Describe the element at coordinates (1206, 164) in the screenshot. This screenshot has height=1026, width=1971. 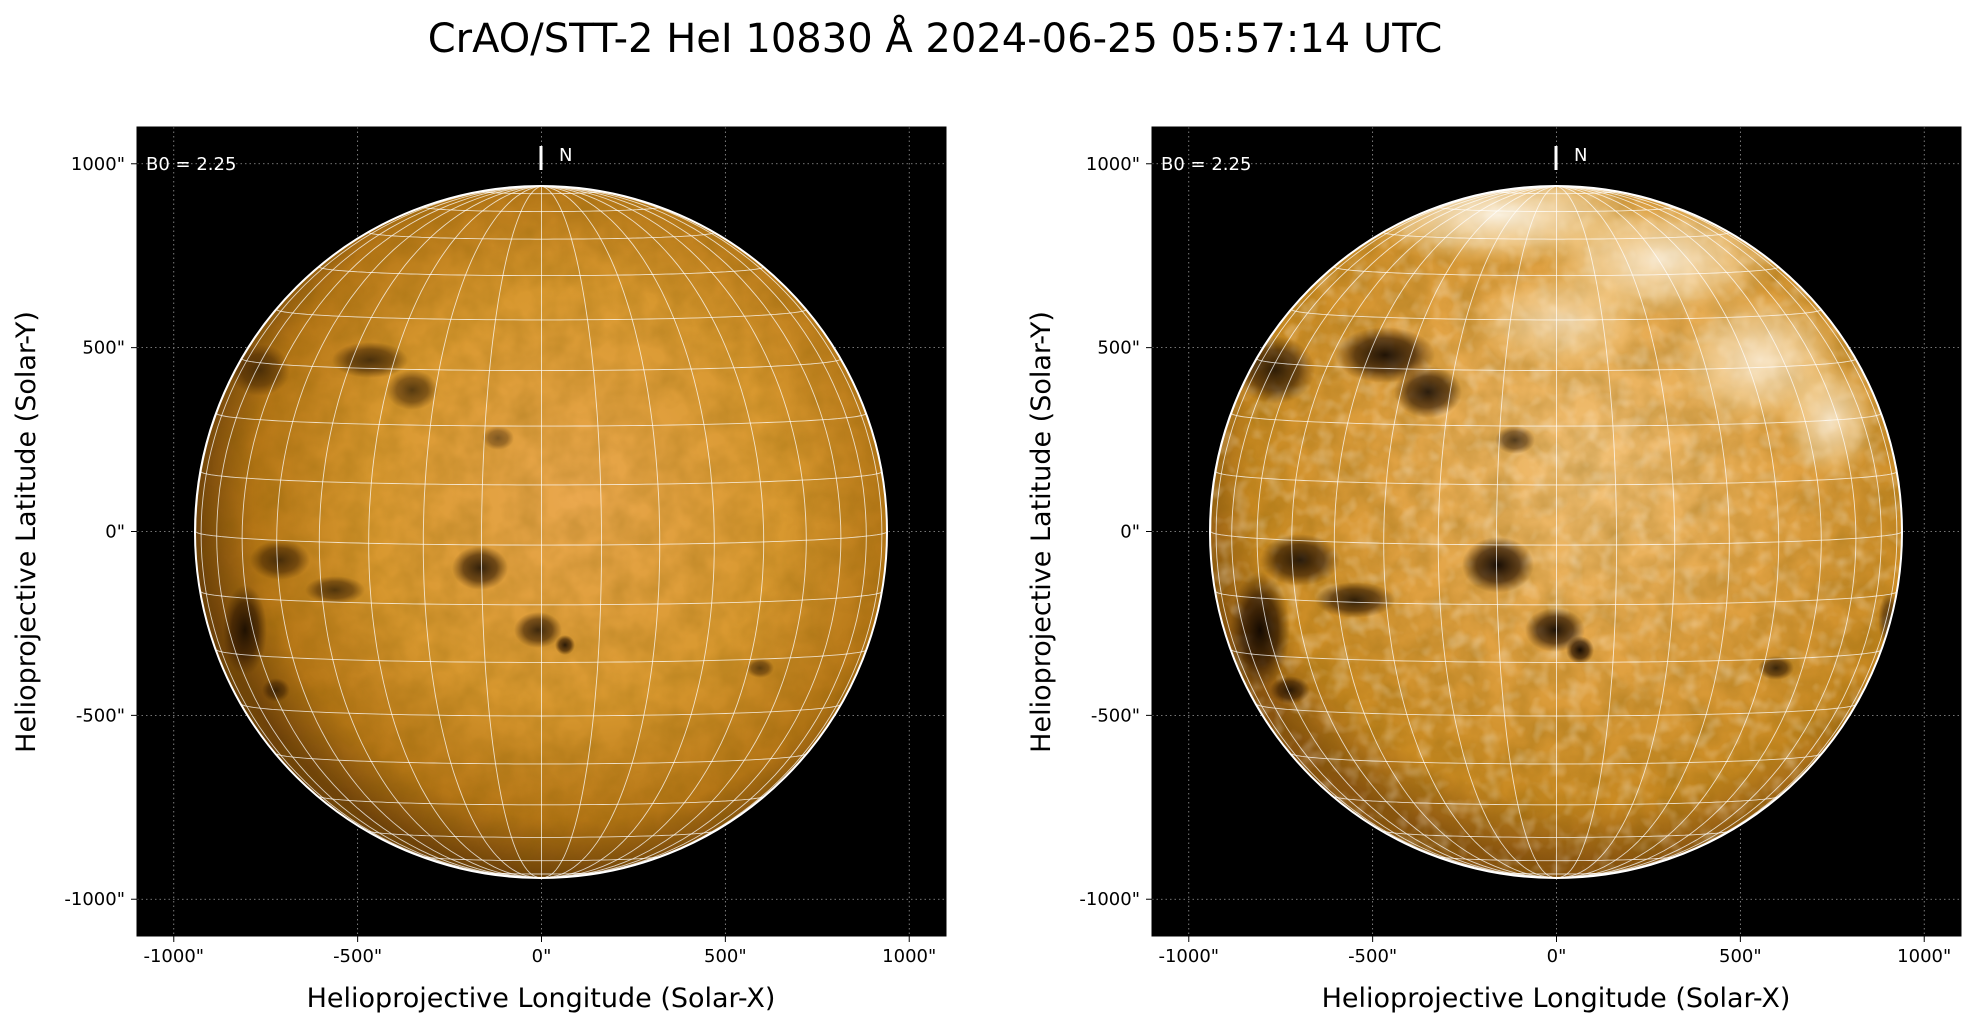
I see `b0-label-right: B0 = 2.25` at that location.